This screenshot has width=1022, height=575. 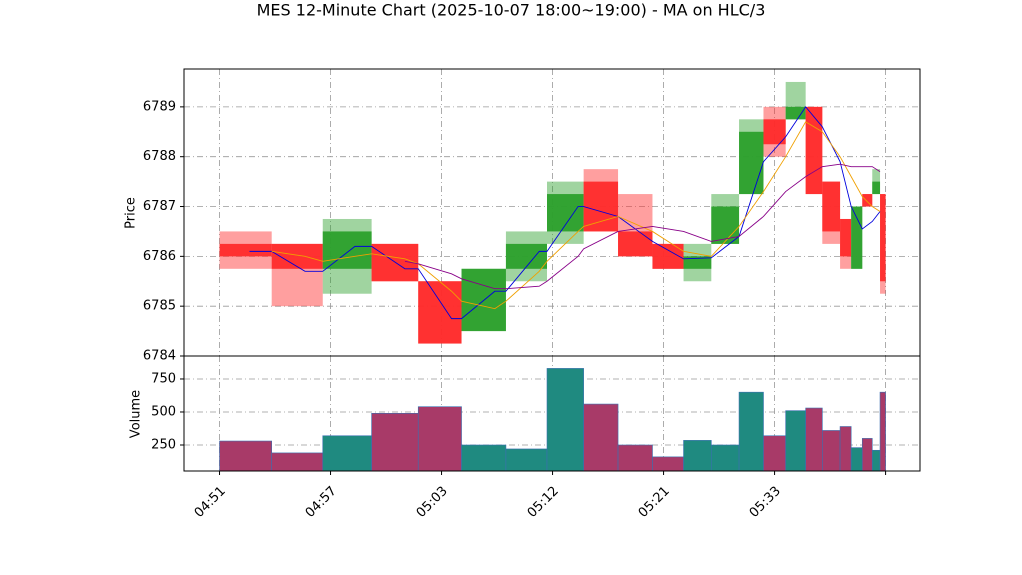 I want to click on volume-tick-label: 250, so click(x=163, y=444).